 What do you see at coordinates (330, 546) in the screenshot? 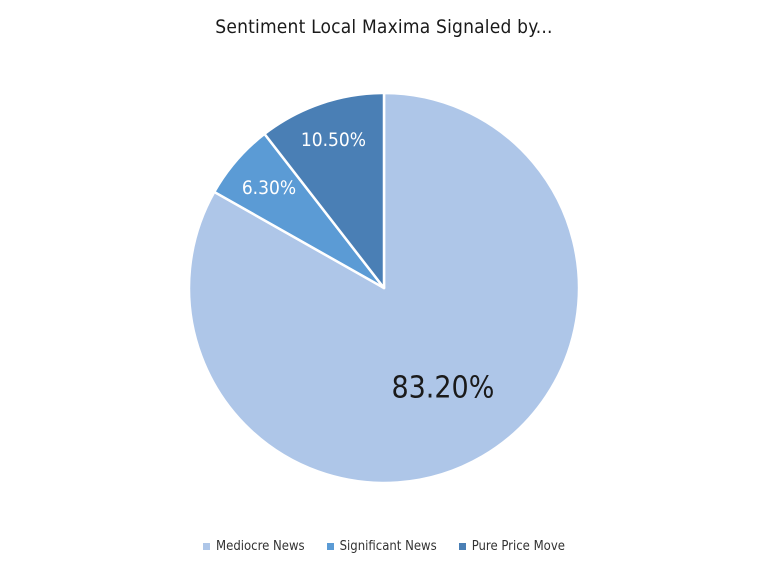
I see `legend-swatch-significant-news` at bounding box center [330, 546].